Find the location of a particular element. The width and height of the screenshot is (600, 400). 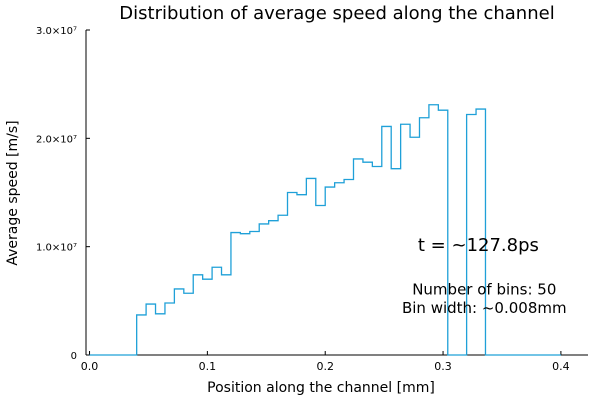

y-tick-label: 3.0×10⁷ is located at coordinates (56, 31).